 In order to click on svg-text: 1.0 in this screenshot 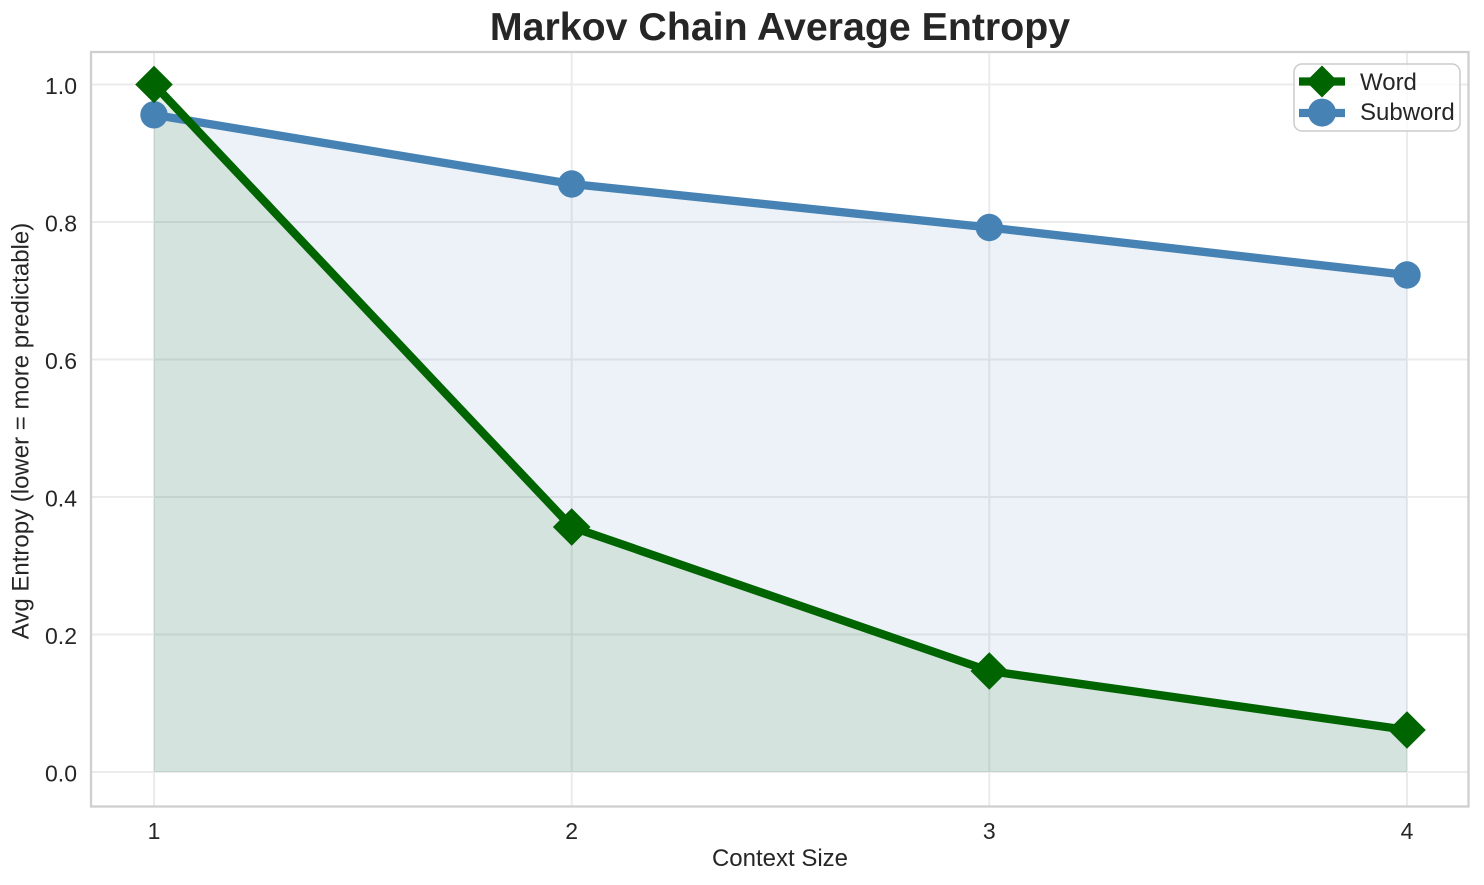, I will do `click(61, 86)`.